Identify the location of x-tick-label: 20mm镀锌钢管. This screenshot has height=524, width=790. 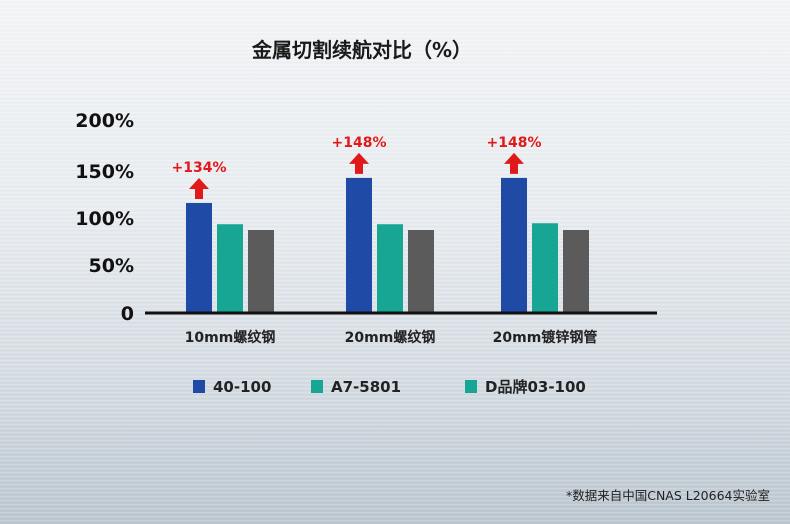
(545, 337).